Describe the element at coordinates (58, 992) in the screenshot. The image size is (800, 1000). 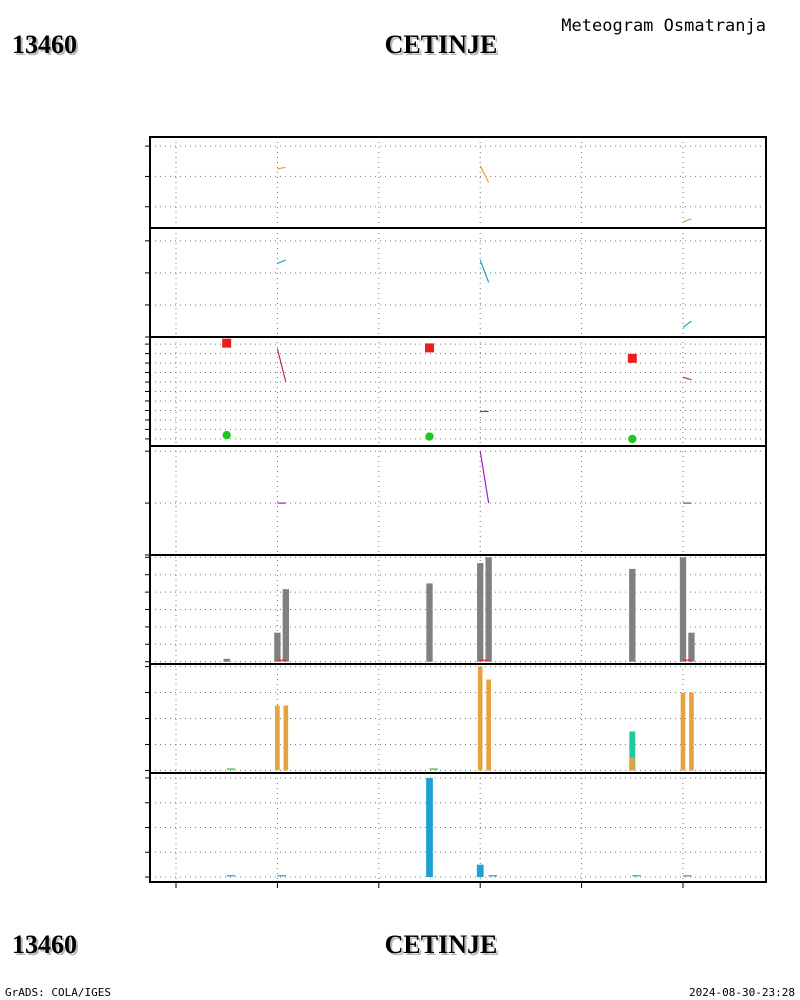
I see `footer-credit: GrADS: COLA/IGES` at that location.